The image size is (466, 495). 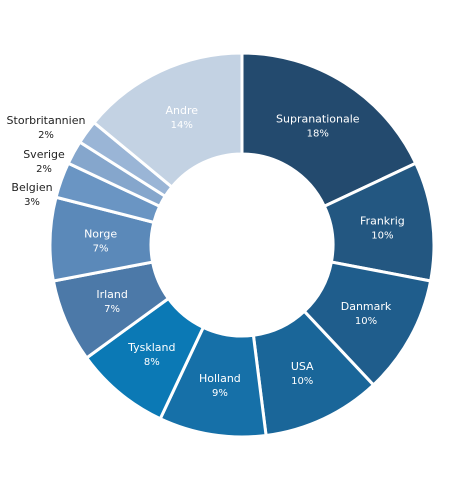 I want to click on slice-value-holland: 9%, so click(x=220, y=393).